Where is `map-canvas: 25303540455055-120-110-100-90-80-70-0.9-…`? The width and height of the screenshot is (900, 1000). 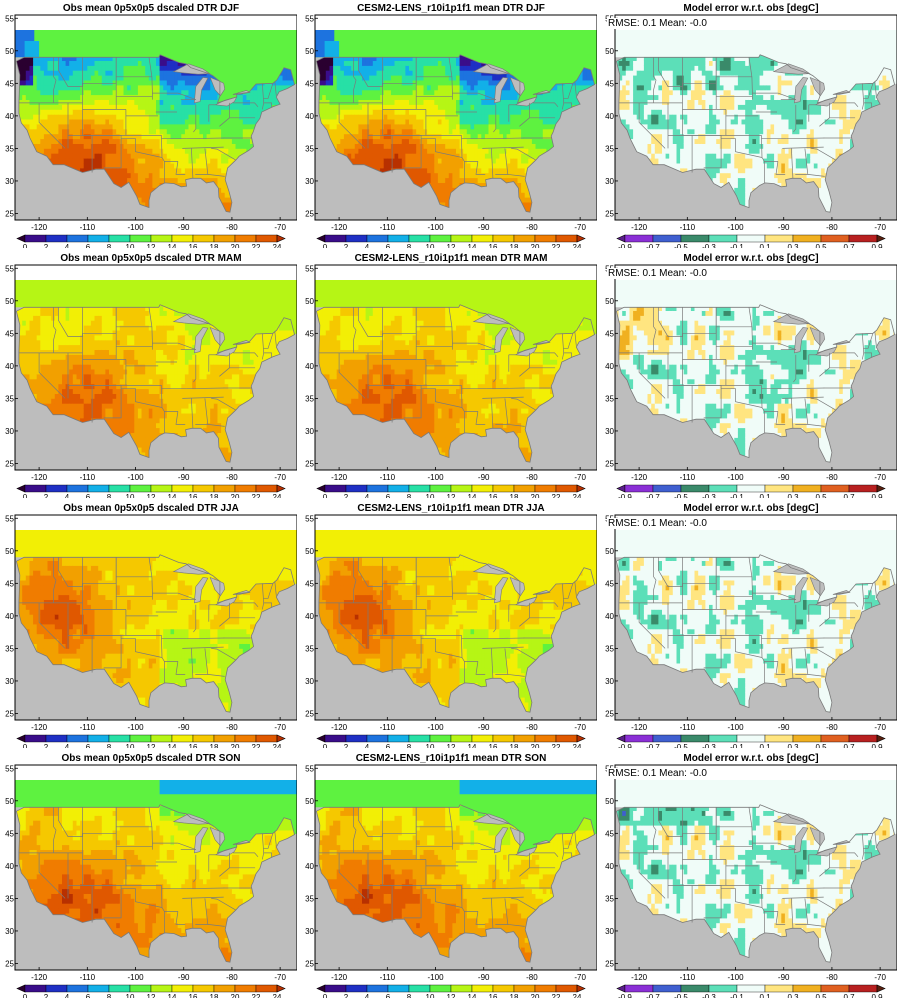
map-canvas: 25303540455055-120-110-100-90-80-70-0.9-… is located at coordinates (751, 631).